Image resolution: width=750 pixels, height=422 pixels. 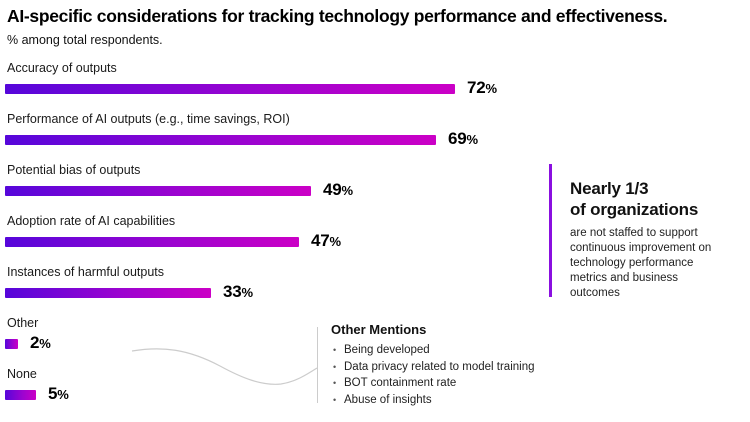 What do you see at coordinates (35, 342) in the screenshot?
I see `bar-value-number: 2` at bounding box center [35, 342].